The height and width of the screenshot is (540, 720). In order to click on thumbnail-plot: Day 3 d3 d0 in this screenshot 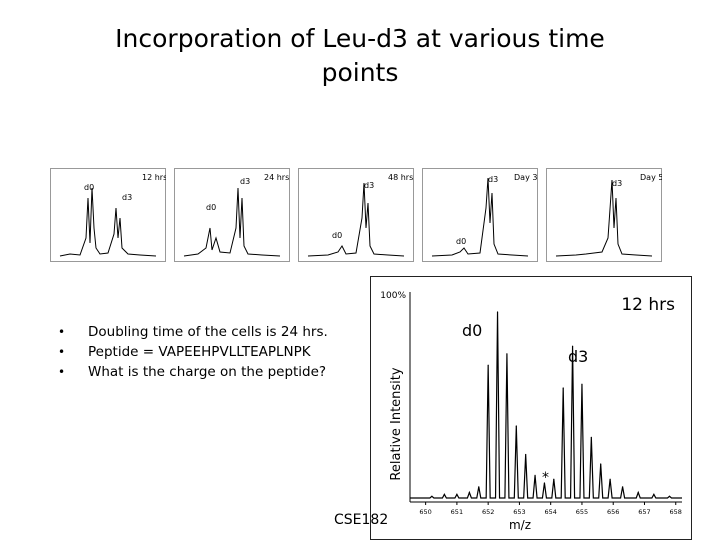, I will do `click(480, 215)`.